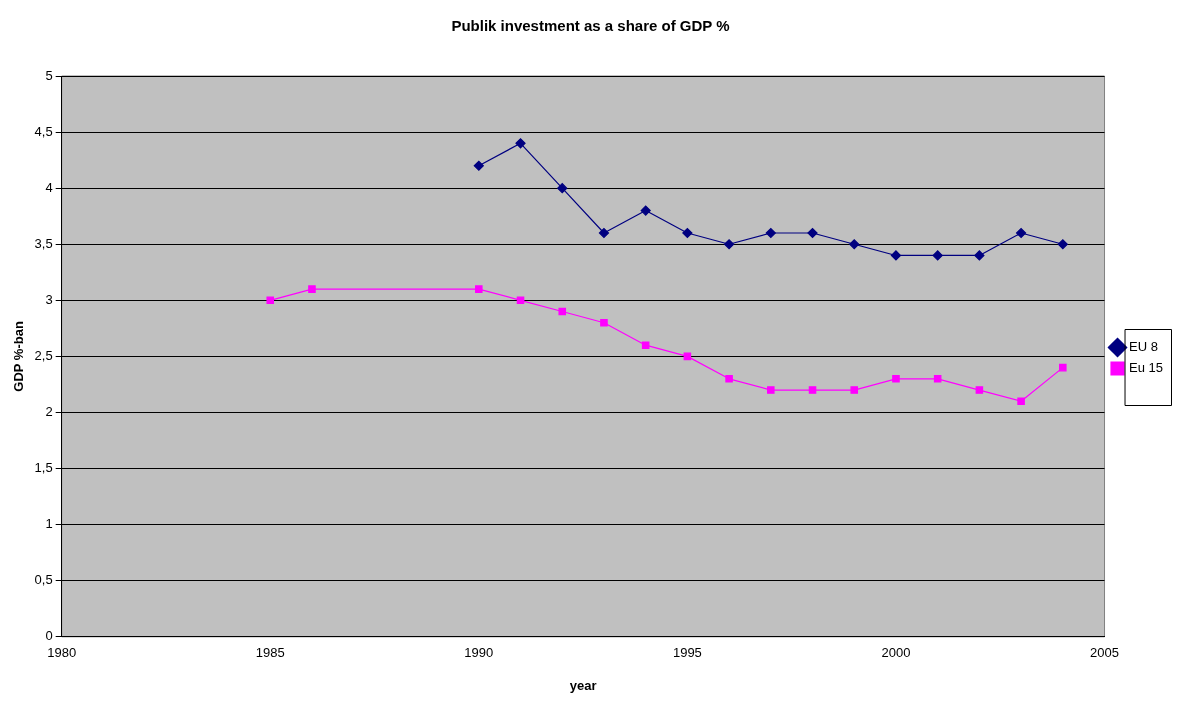  I want to click on x-axis-title: year, so click(583, 685).